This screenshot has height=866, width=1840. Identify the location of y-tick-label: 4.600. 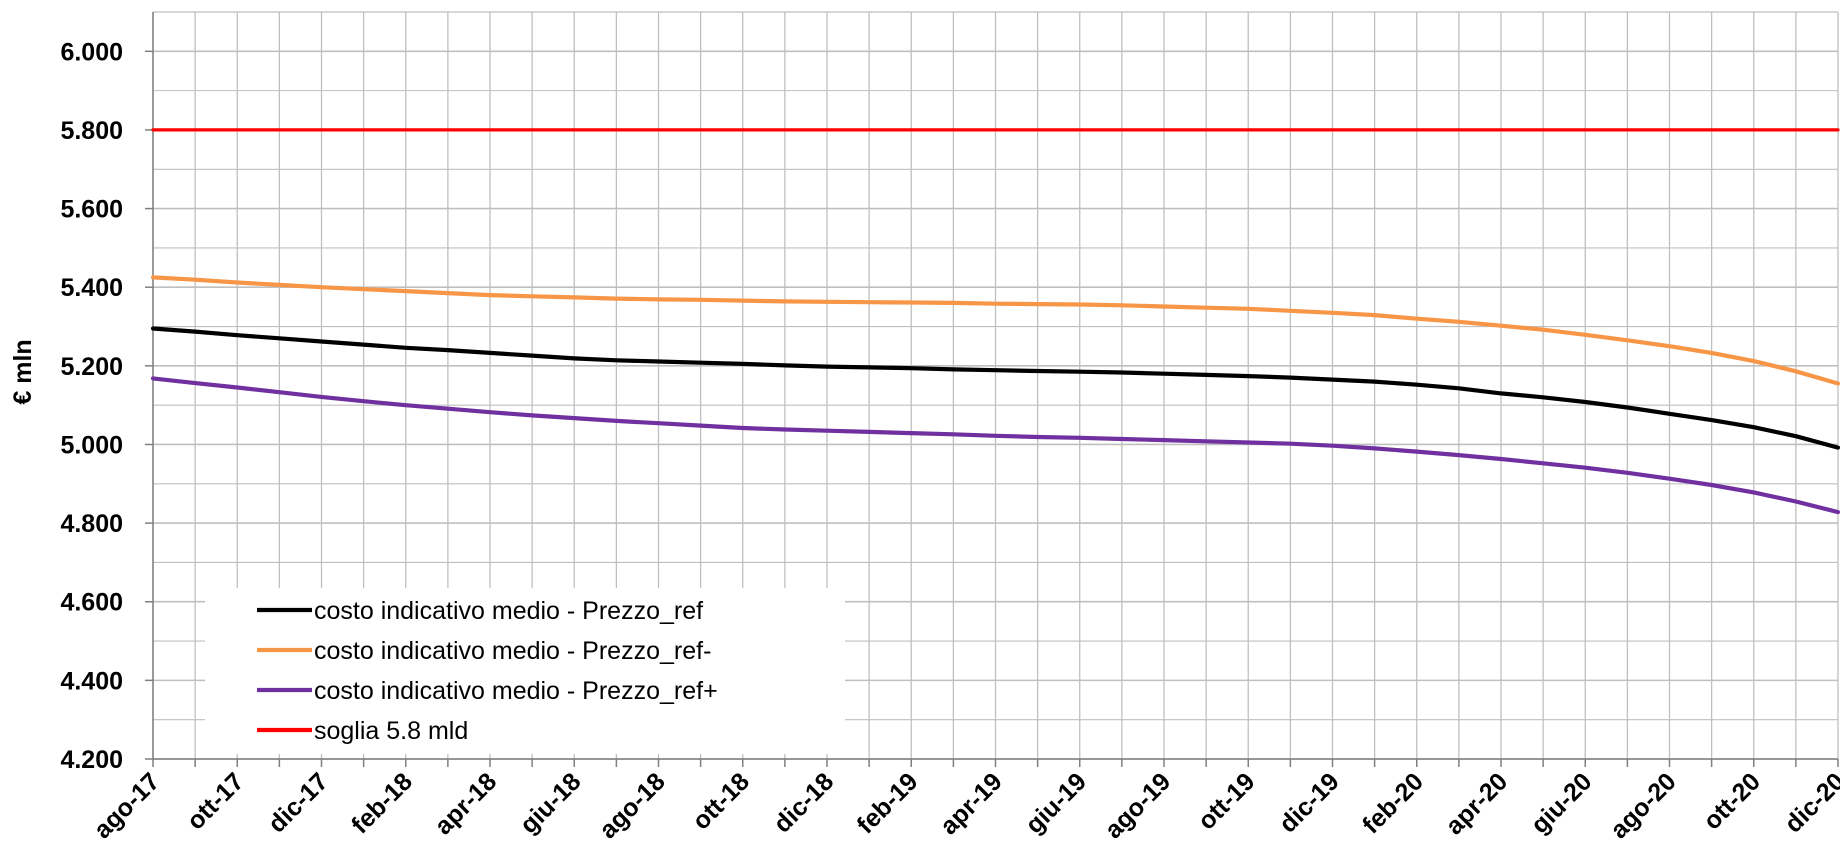
(91, 603).